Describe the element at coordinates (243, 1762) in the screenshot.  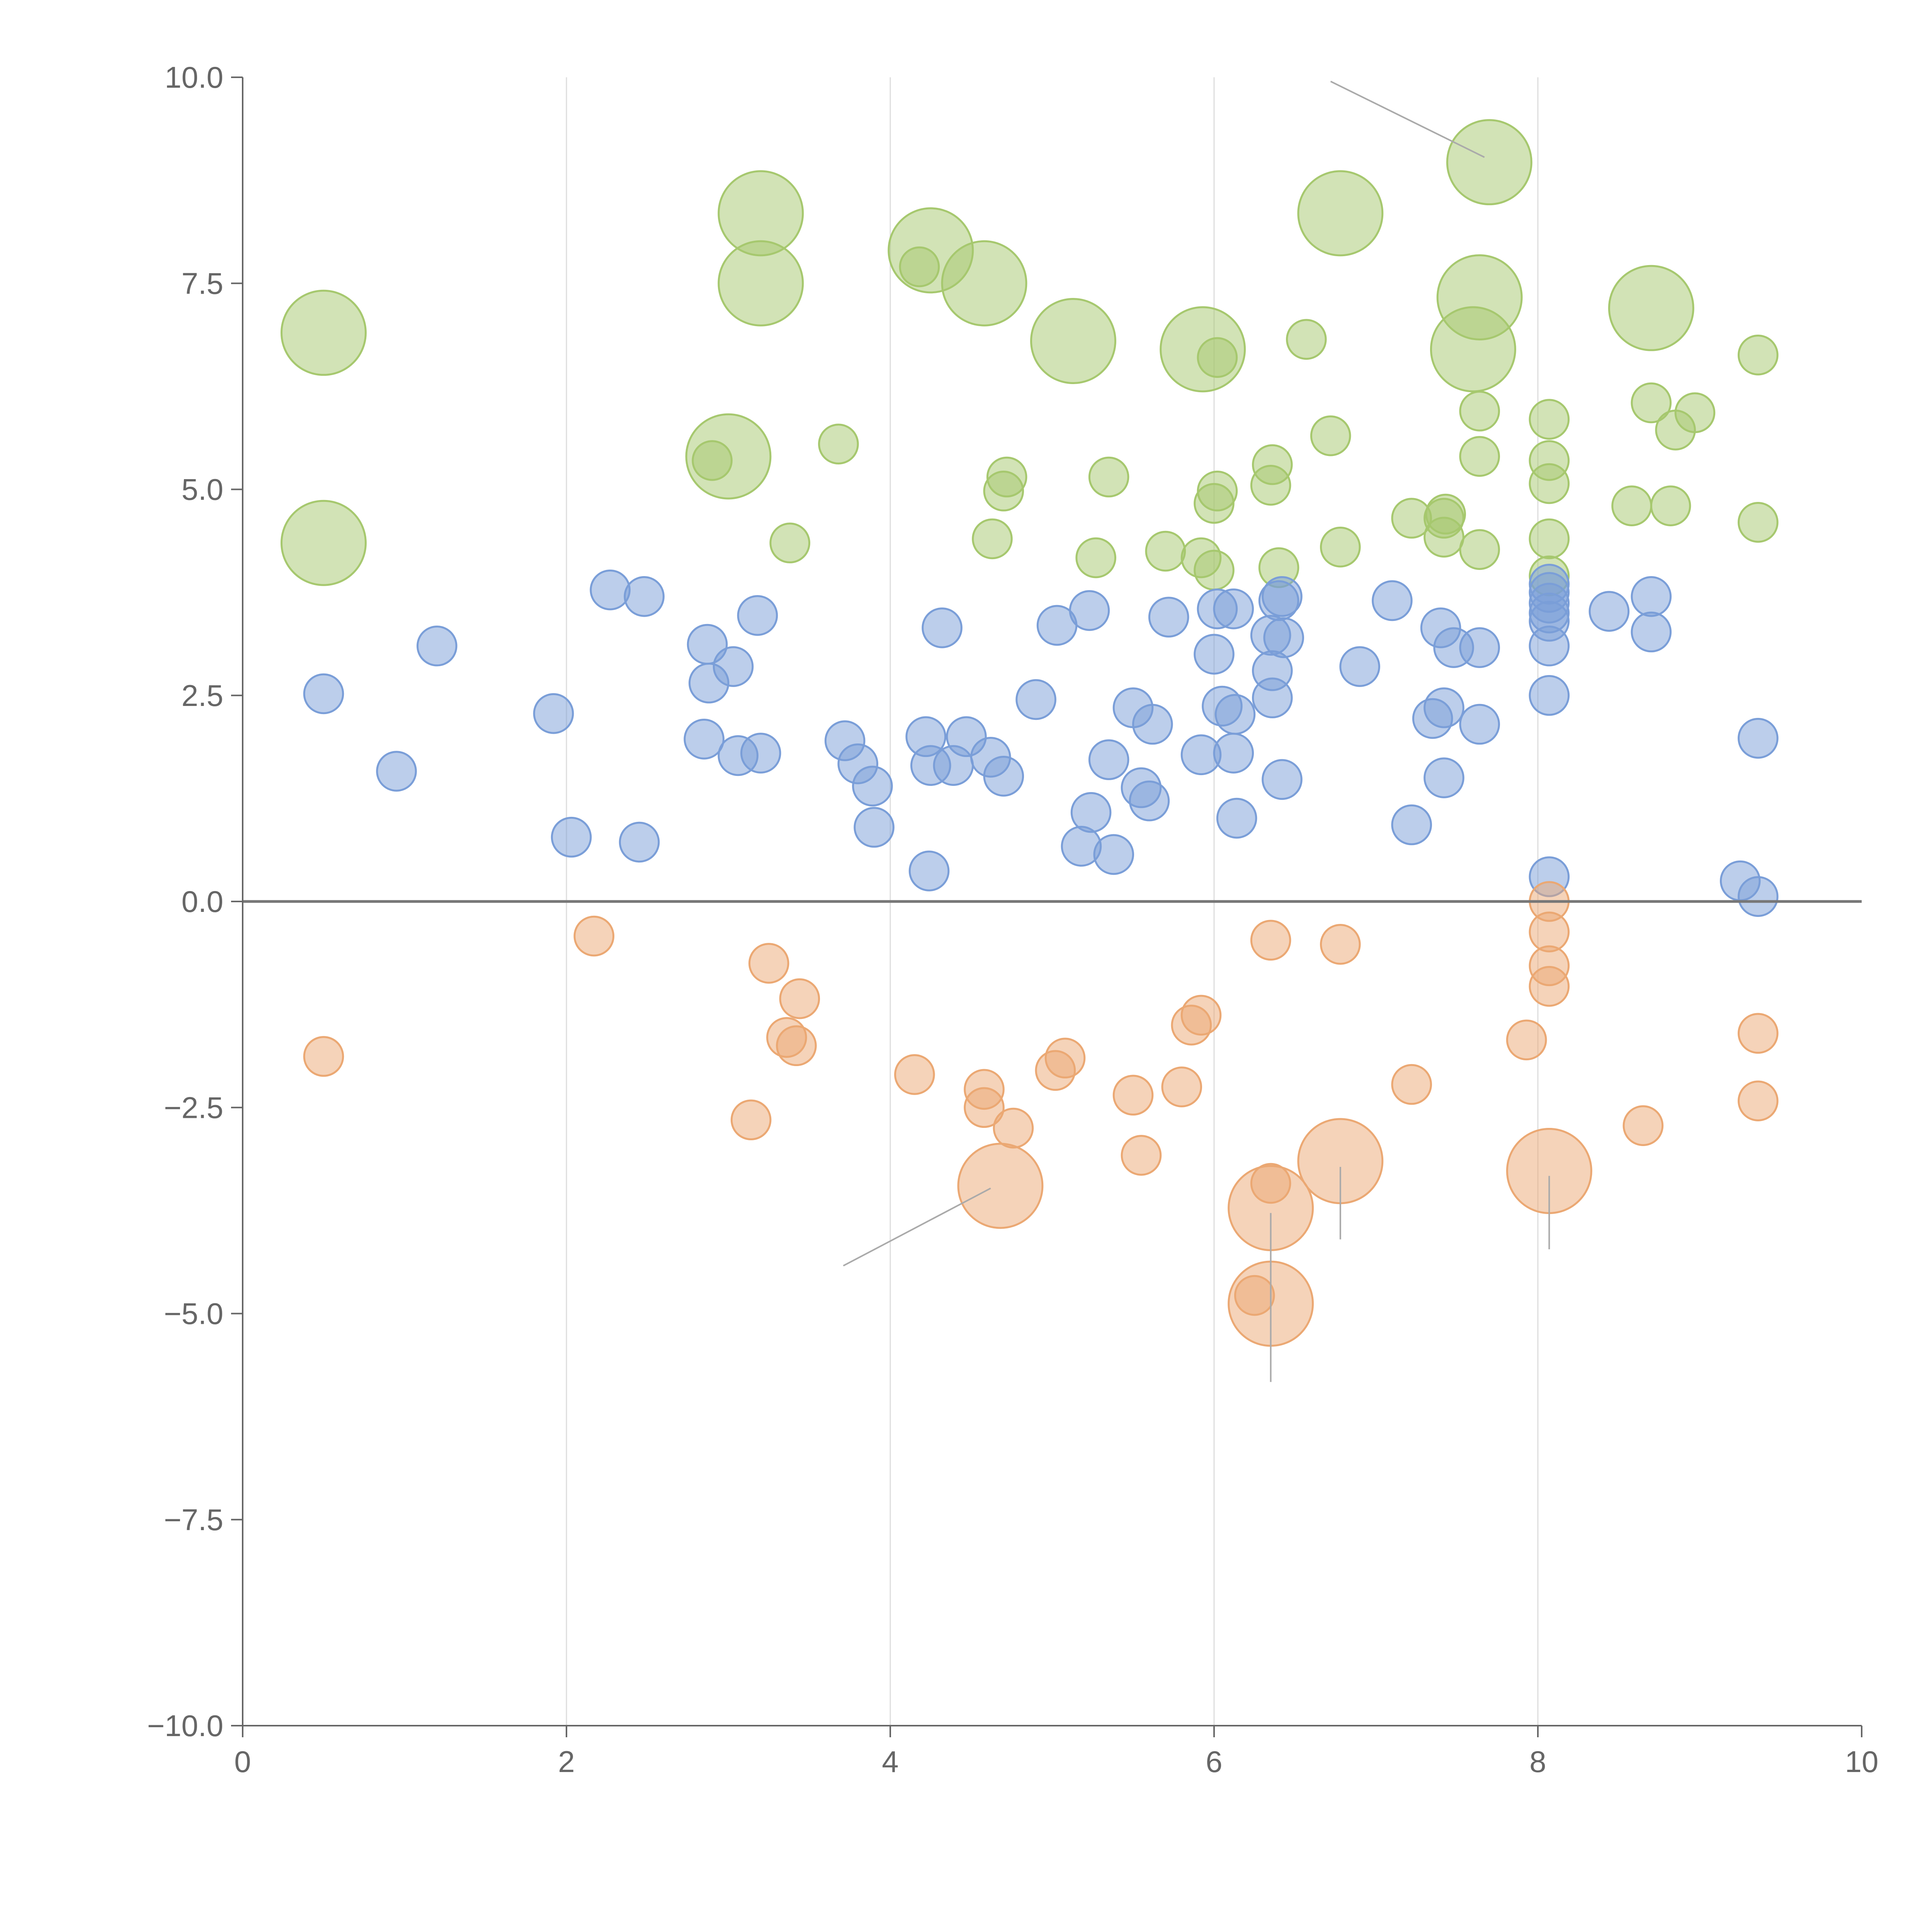
I see `x-tick-label: 0` at that location.